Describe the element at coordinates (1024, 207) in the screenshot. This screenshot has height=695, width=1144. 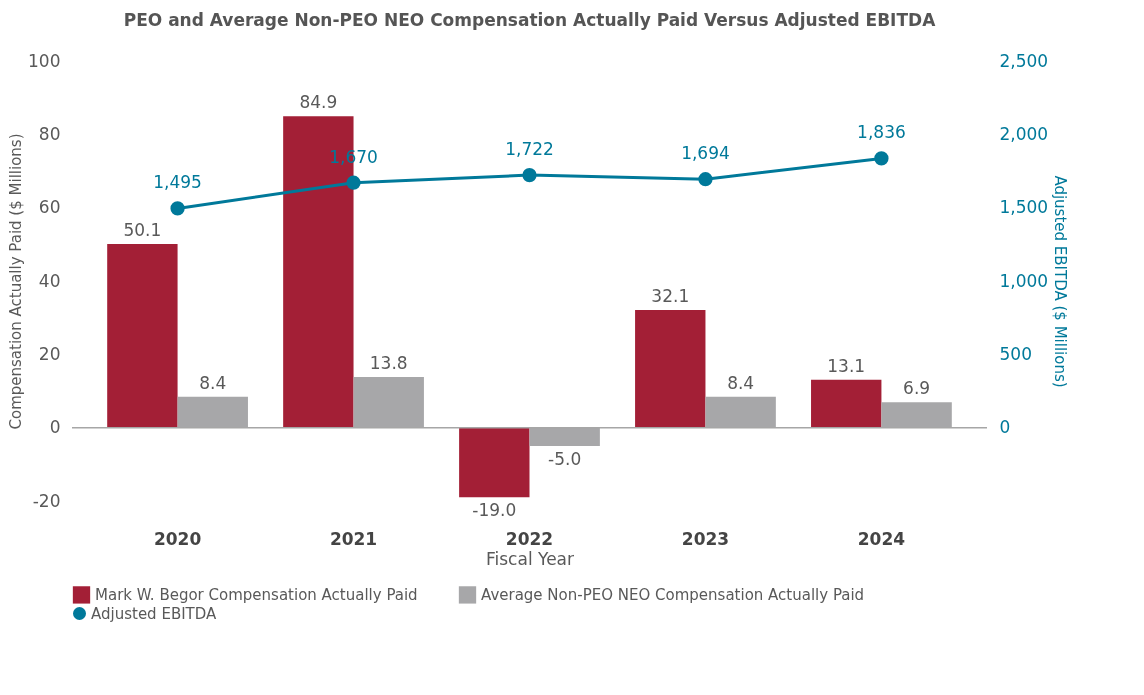
I see `y2-tick-label: 1,500` at that location.